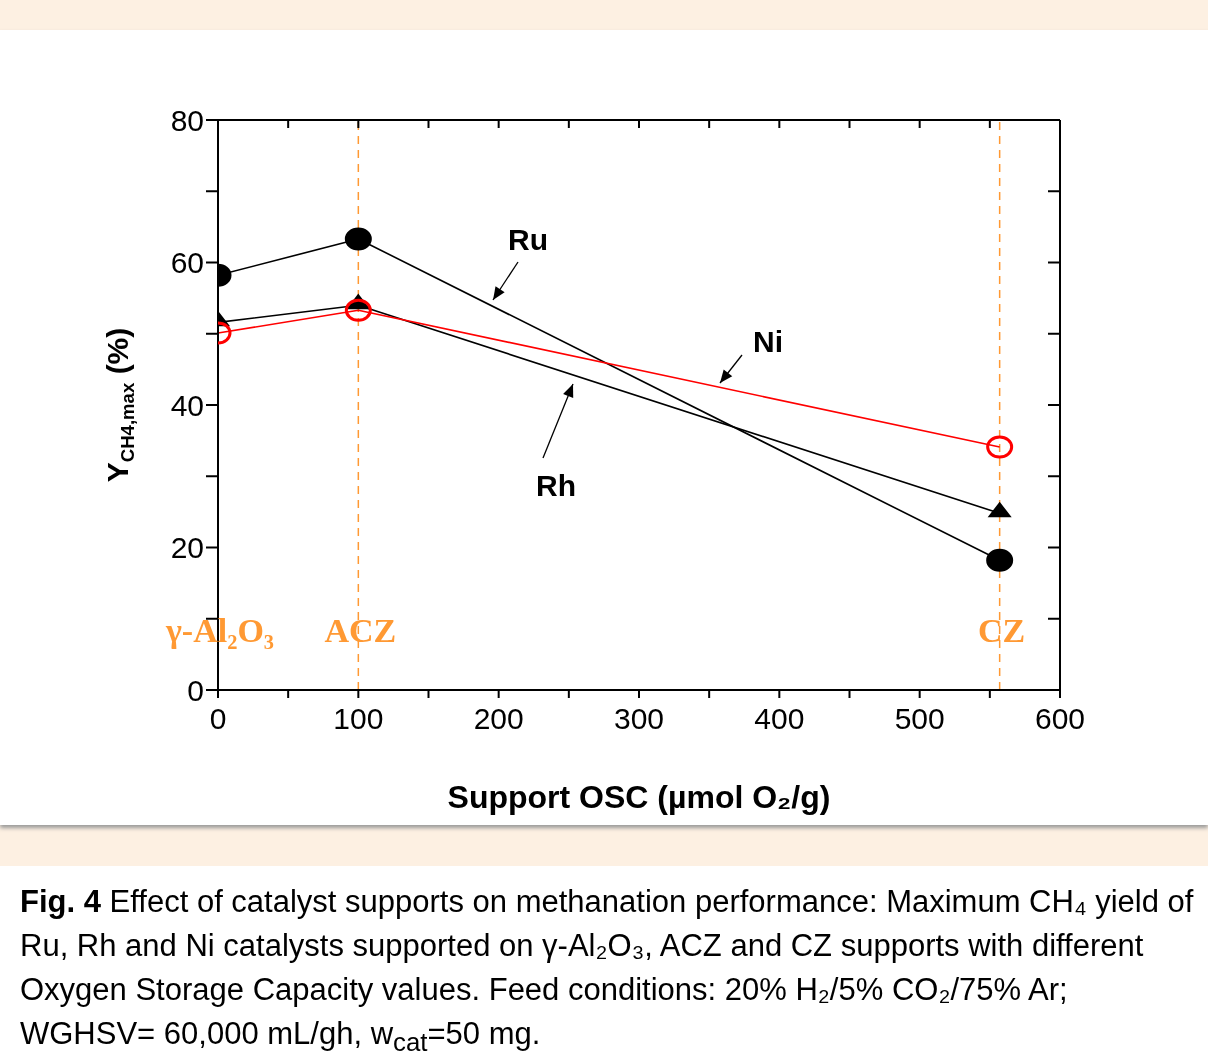 The image size is (1208, 1062). Describe the element at coordinates (639, 797) in the screenshot. I see `x-axis-title: Support OSC (µmol O₂/g)` at that location.